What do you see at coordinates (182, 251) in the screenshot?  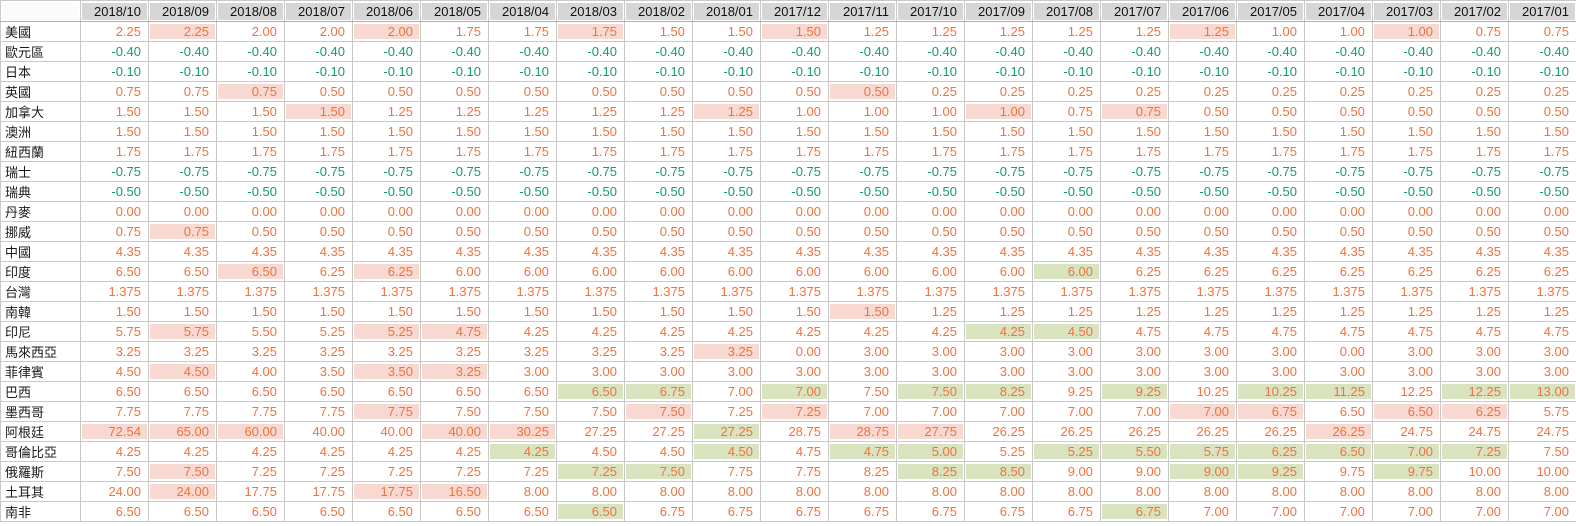 I see `rate-cell: 4.35` at bounding box center [182, 251].